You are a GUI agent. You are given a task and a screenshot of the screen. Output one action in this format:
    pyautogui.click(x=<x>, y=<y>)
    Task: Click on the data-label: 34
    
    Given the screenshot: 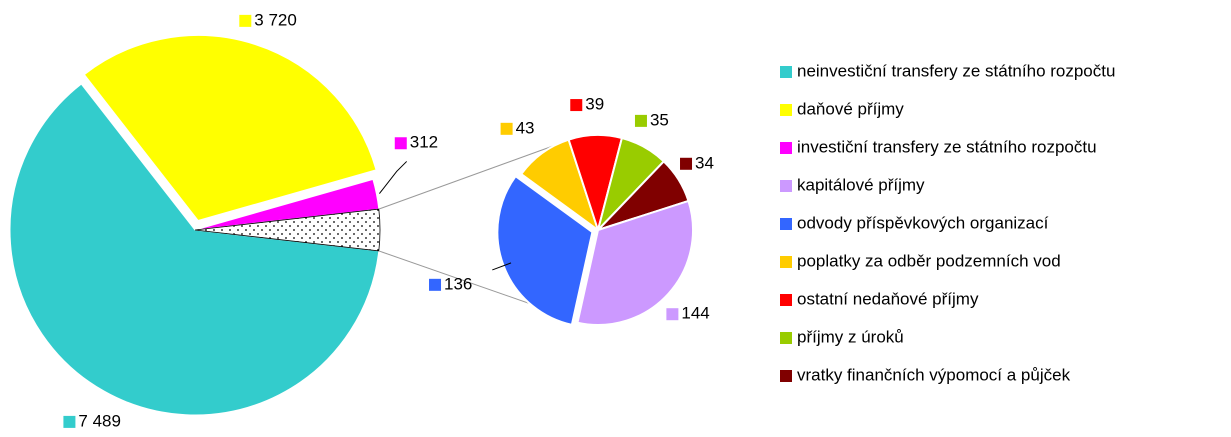 What is the action you would take?
    pyautogui.click(x=704, y=162)
    